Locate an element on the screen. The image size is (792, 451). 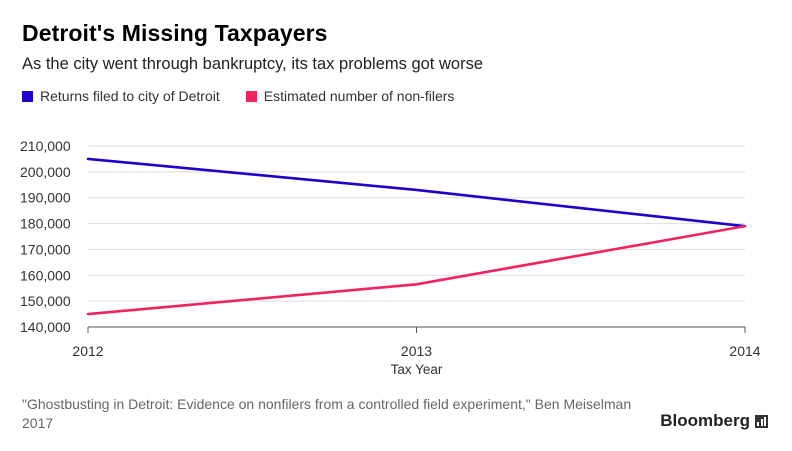
x-tick-label: 2012 is located at coordinates (87, 351).